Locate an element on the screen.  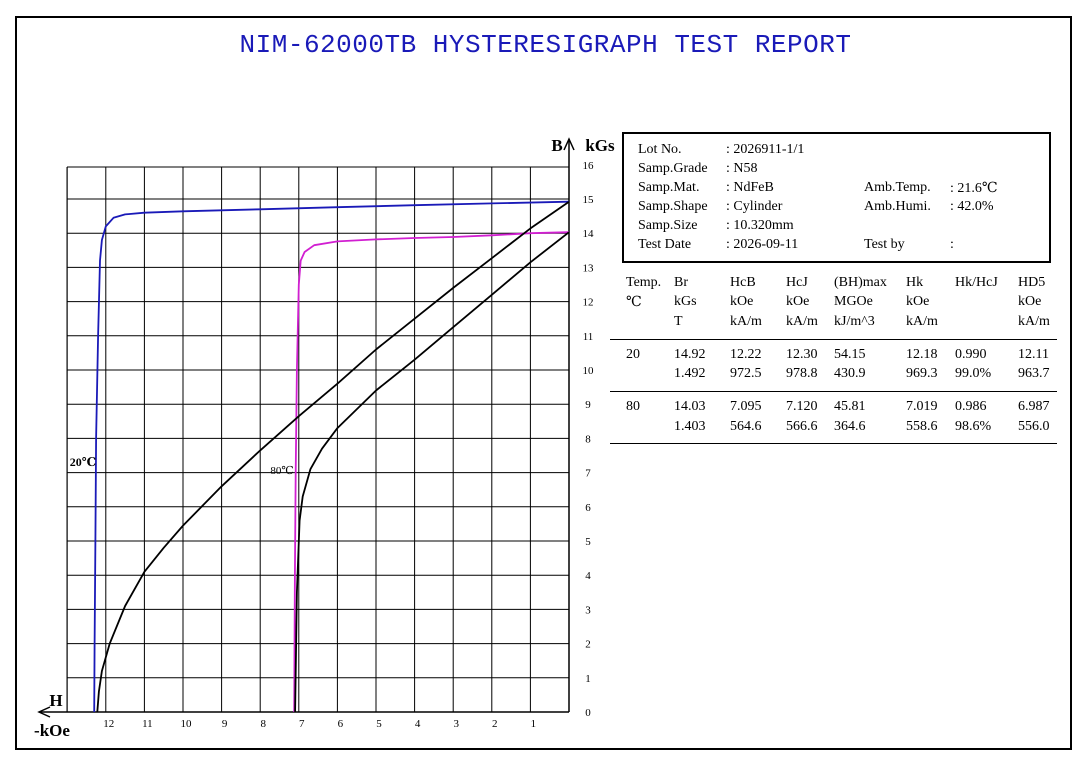
results-value-cell: 12.22 is located at coordinates (746, 354).